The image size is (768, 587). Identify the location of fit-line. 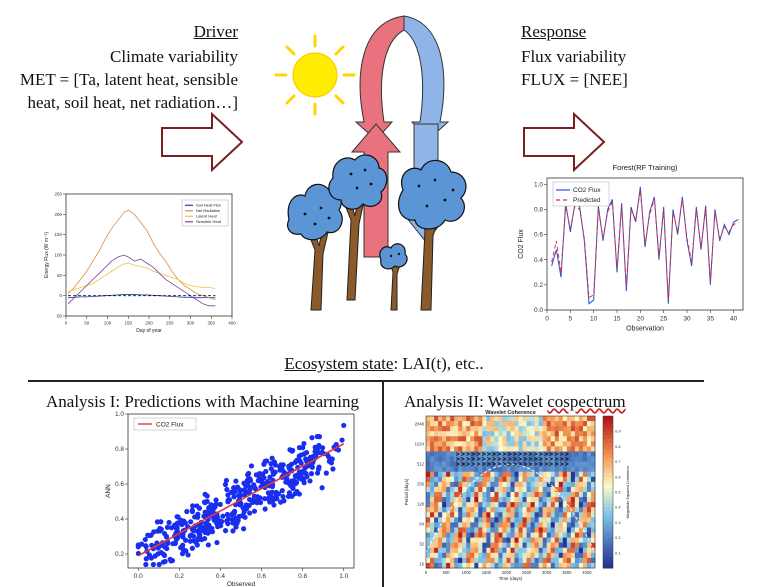
(241, 500).